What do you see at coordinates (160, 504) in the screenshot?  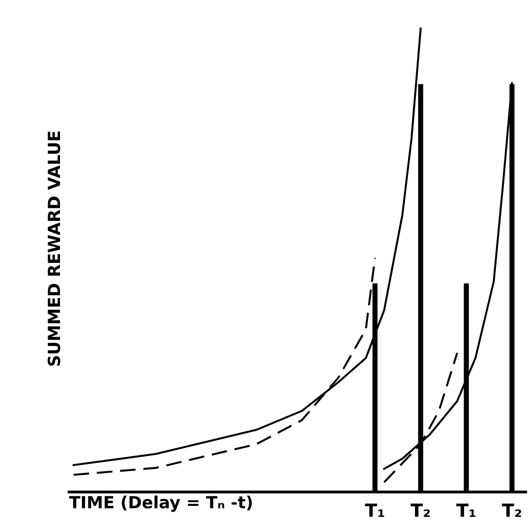 I see `x-axis-title: TIME (Delay = Tₙ -t)` at bounding box center [160, 504].